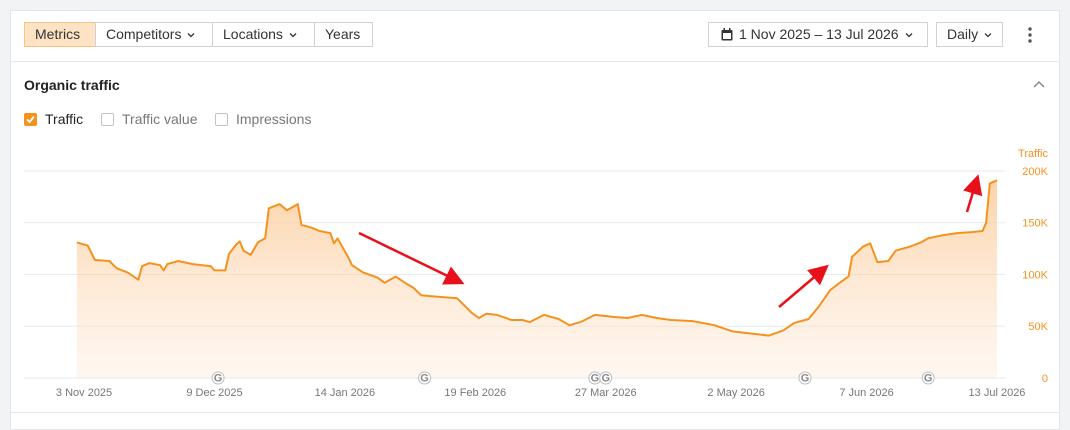  Describe the element at coordinates (1035, 275) in the screenshot. I see `y-tick-label: 100K` at that location.